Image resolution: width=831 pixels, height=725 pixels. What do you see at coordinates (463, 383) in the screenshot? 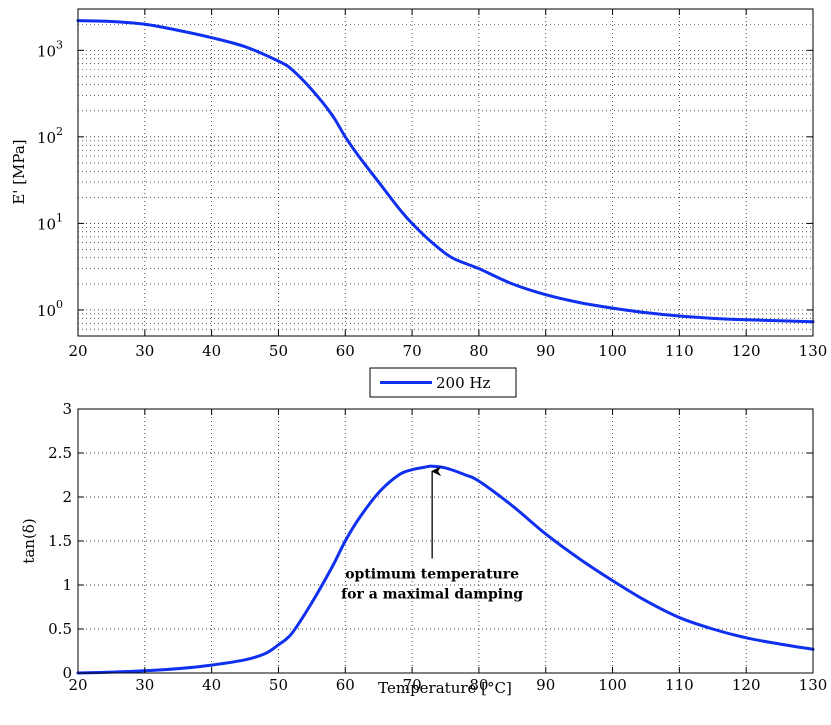
I see `legend-label: 200 Hz` at bounding box center [463, 383].